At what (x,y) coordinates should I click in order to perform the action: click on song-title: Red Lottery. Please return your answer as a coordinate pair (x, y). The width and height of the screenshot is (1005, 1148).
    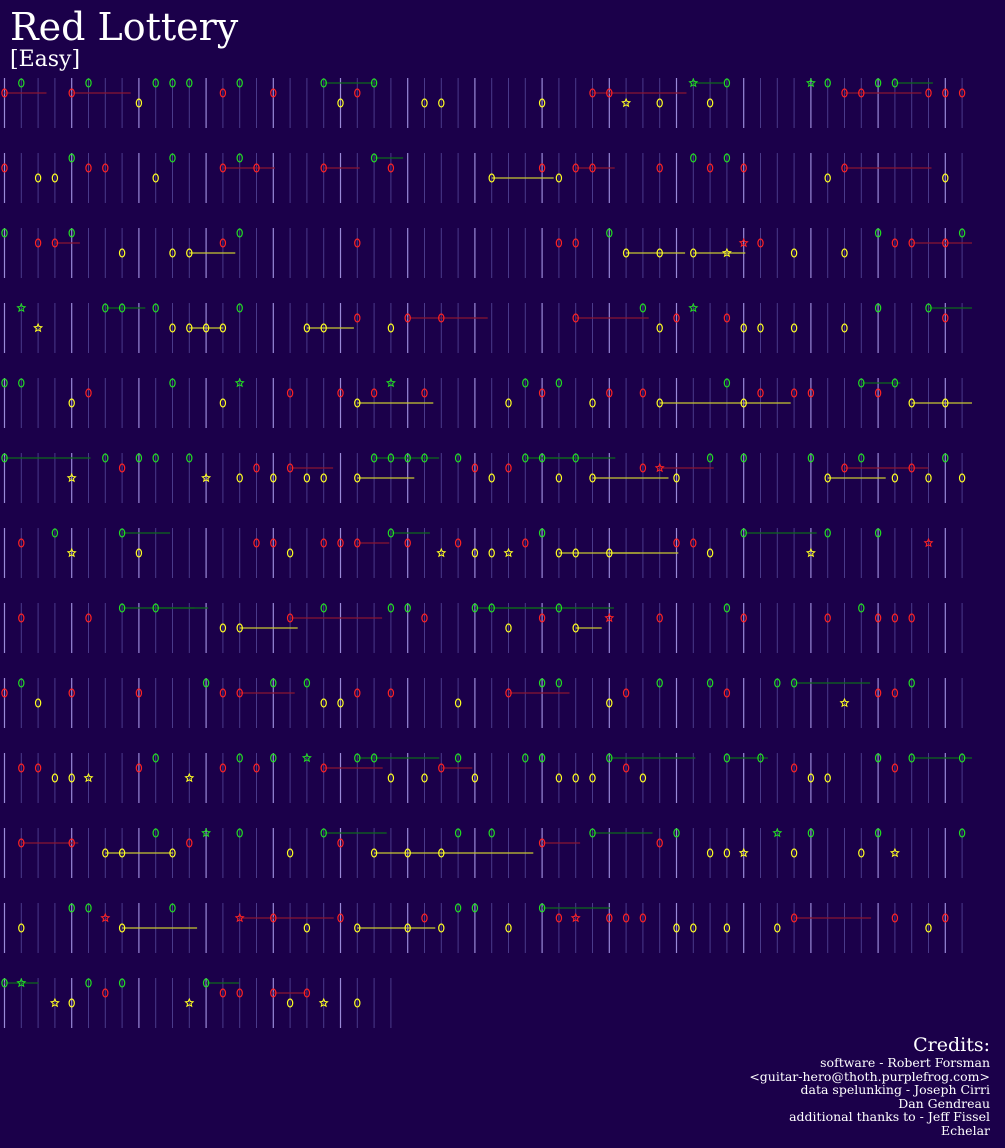
    Looking at the image, I should click on (124, 27).